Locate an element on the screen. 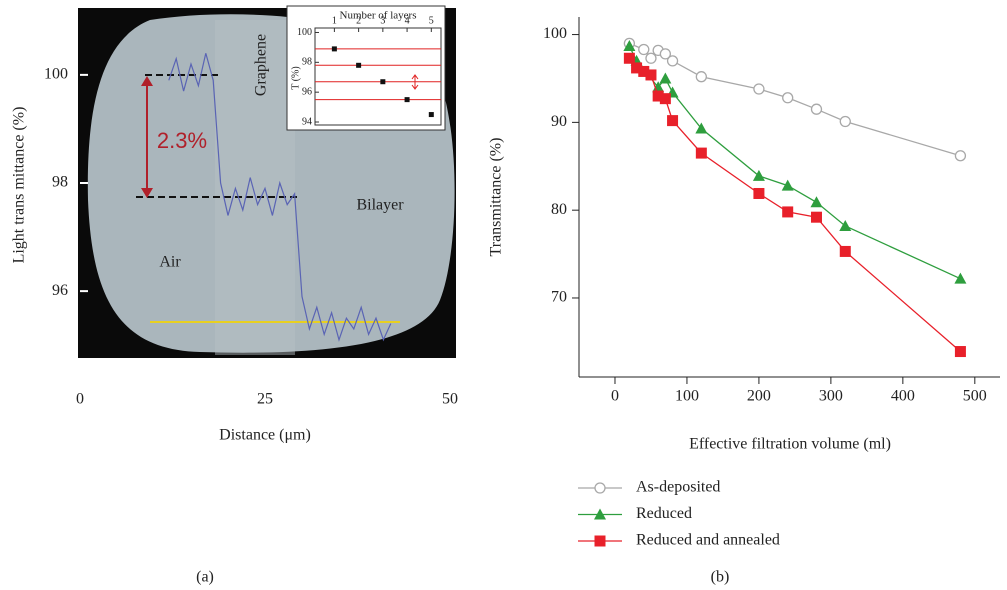  inset-title: Number of layers is located at coordinates (378, 16).